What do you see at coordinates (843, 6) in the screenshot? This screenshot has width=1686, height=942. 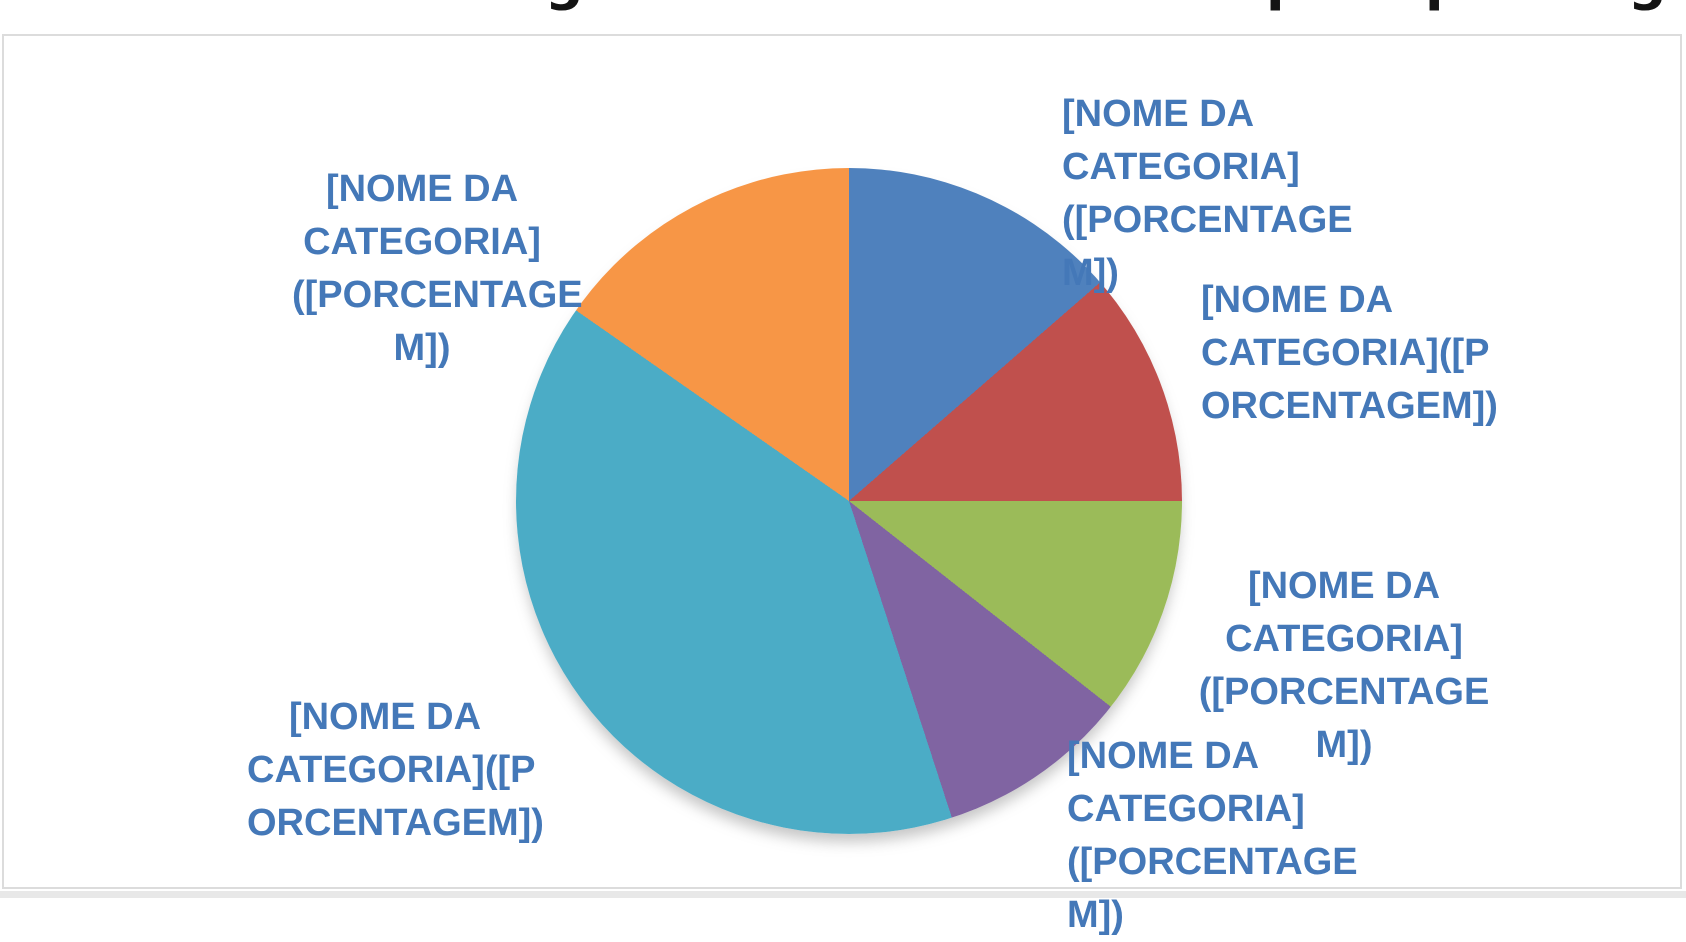 I see `clipped-title-fragments: gppg` at bounding box center [843, 6].